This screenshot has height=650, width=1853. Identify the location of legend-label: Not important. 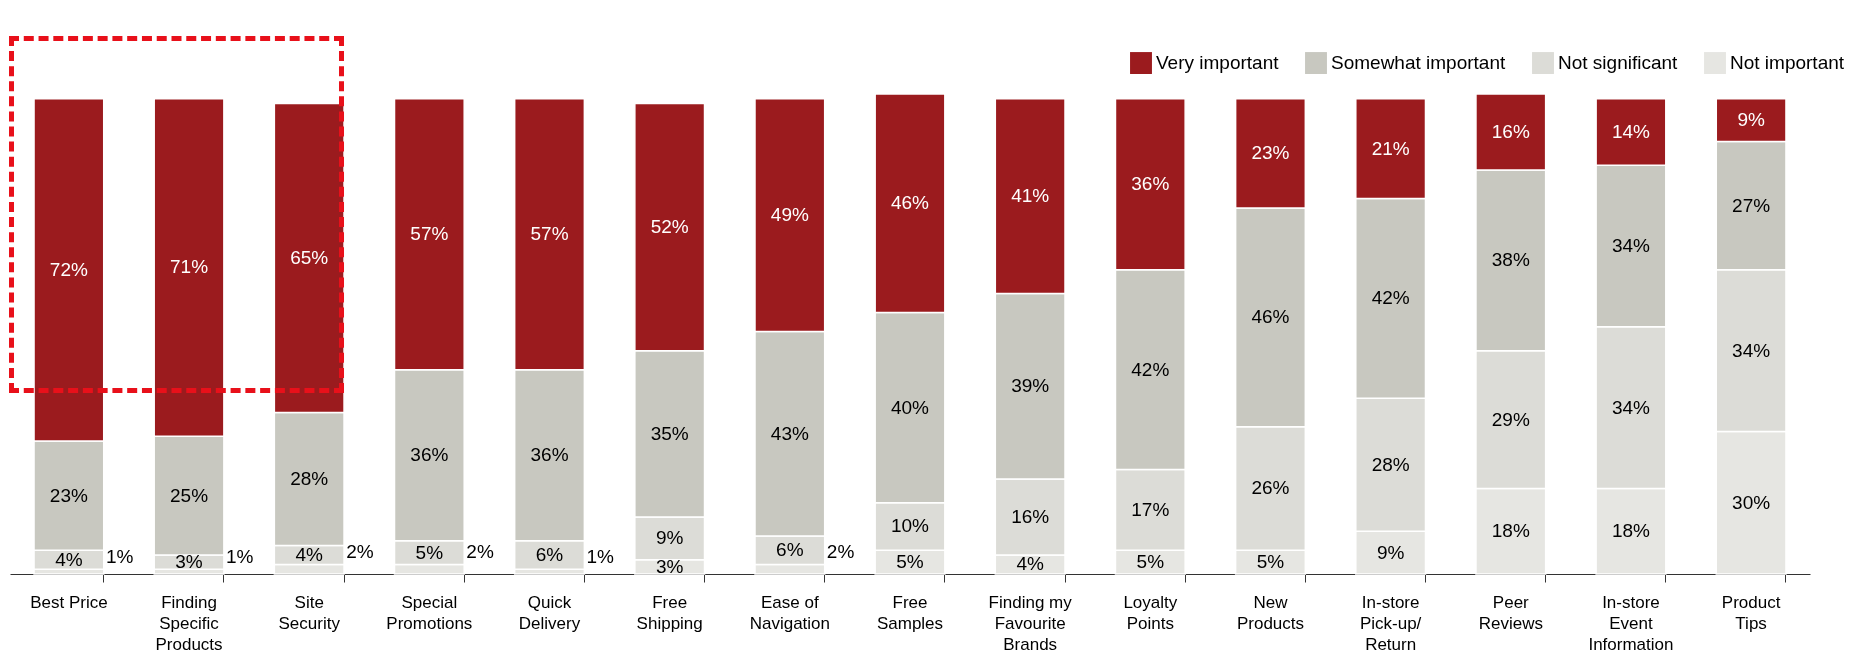
(1787, 63).